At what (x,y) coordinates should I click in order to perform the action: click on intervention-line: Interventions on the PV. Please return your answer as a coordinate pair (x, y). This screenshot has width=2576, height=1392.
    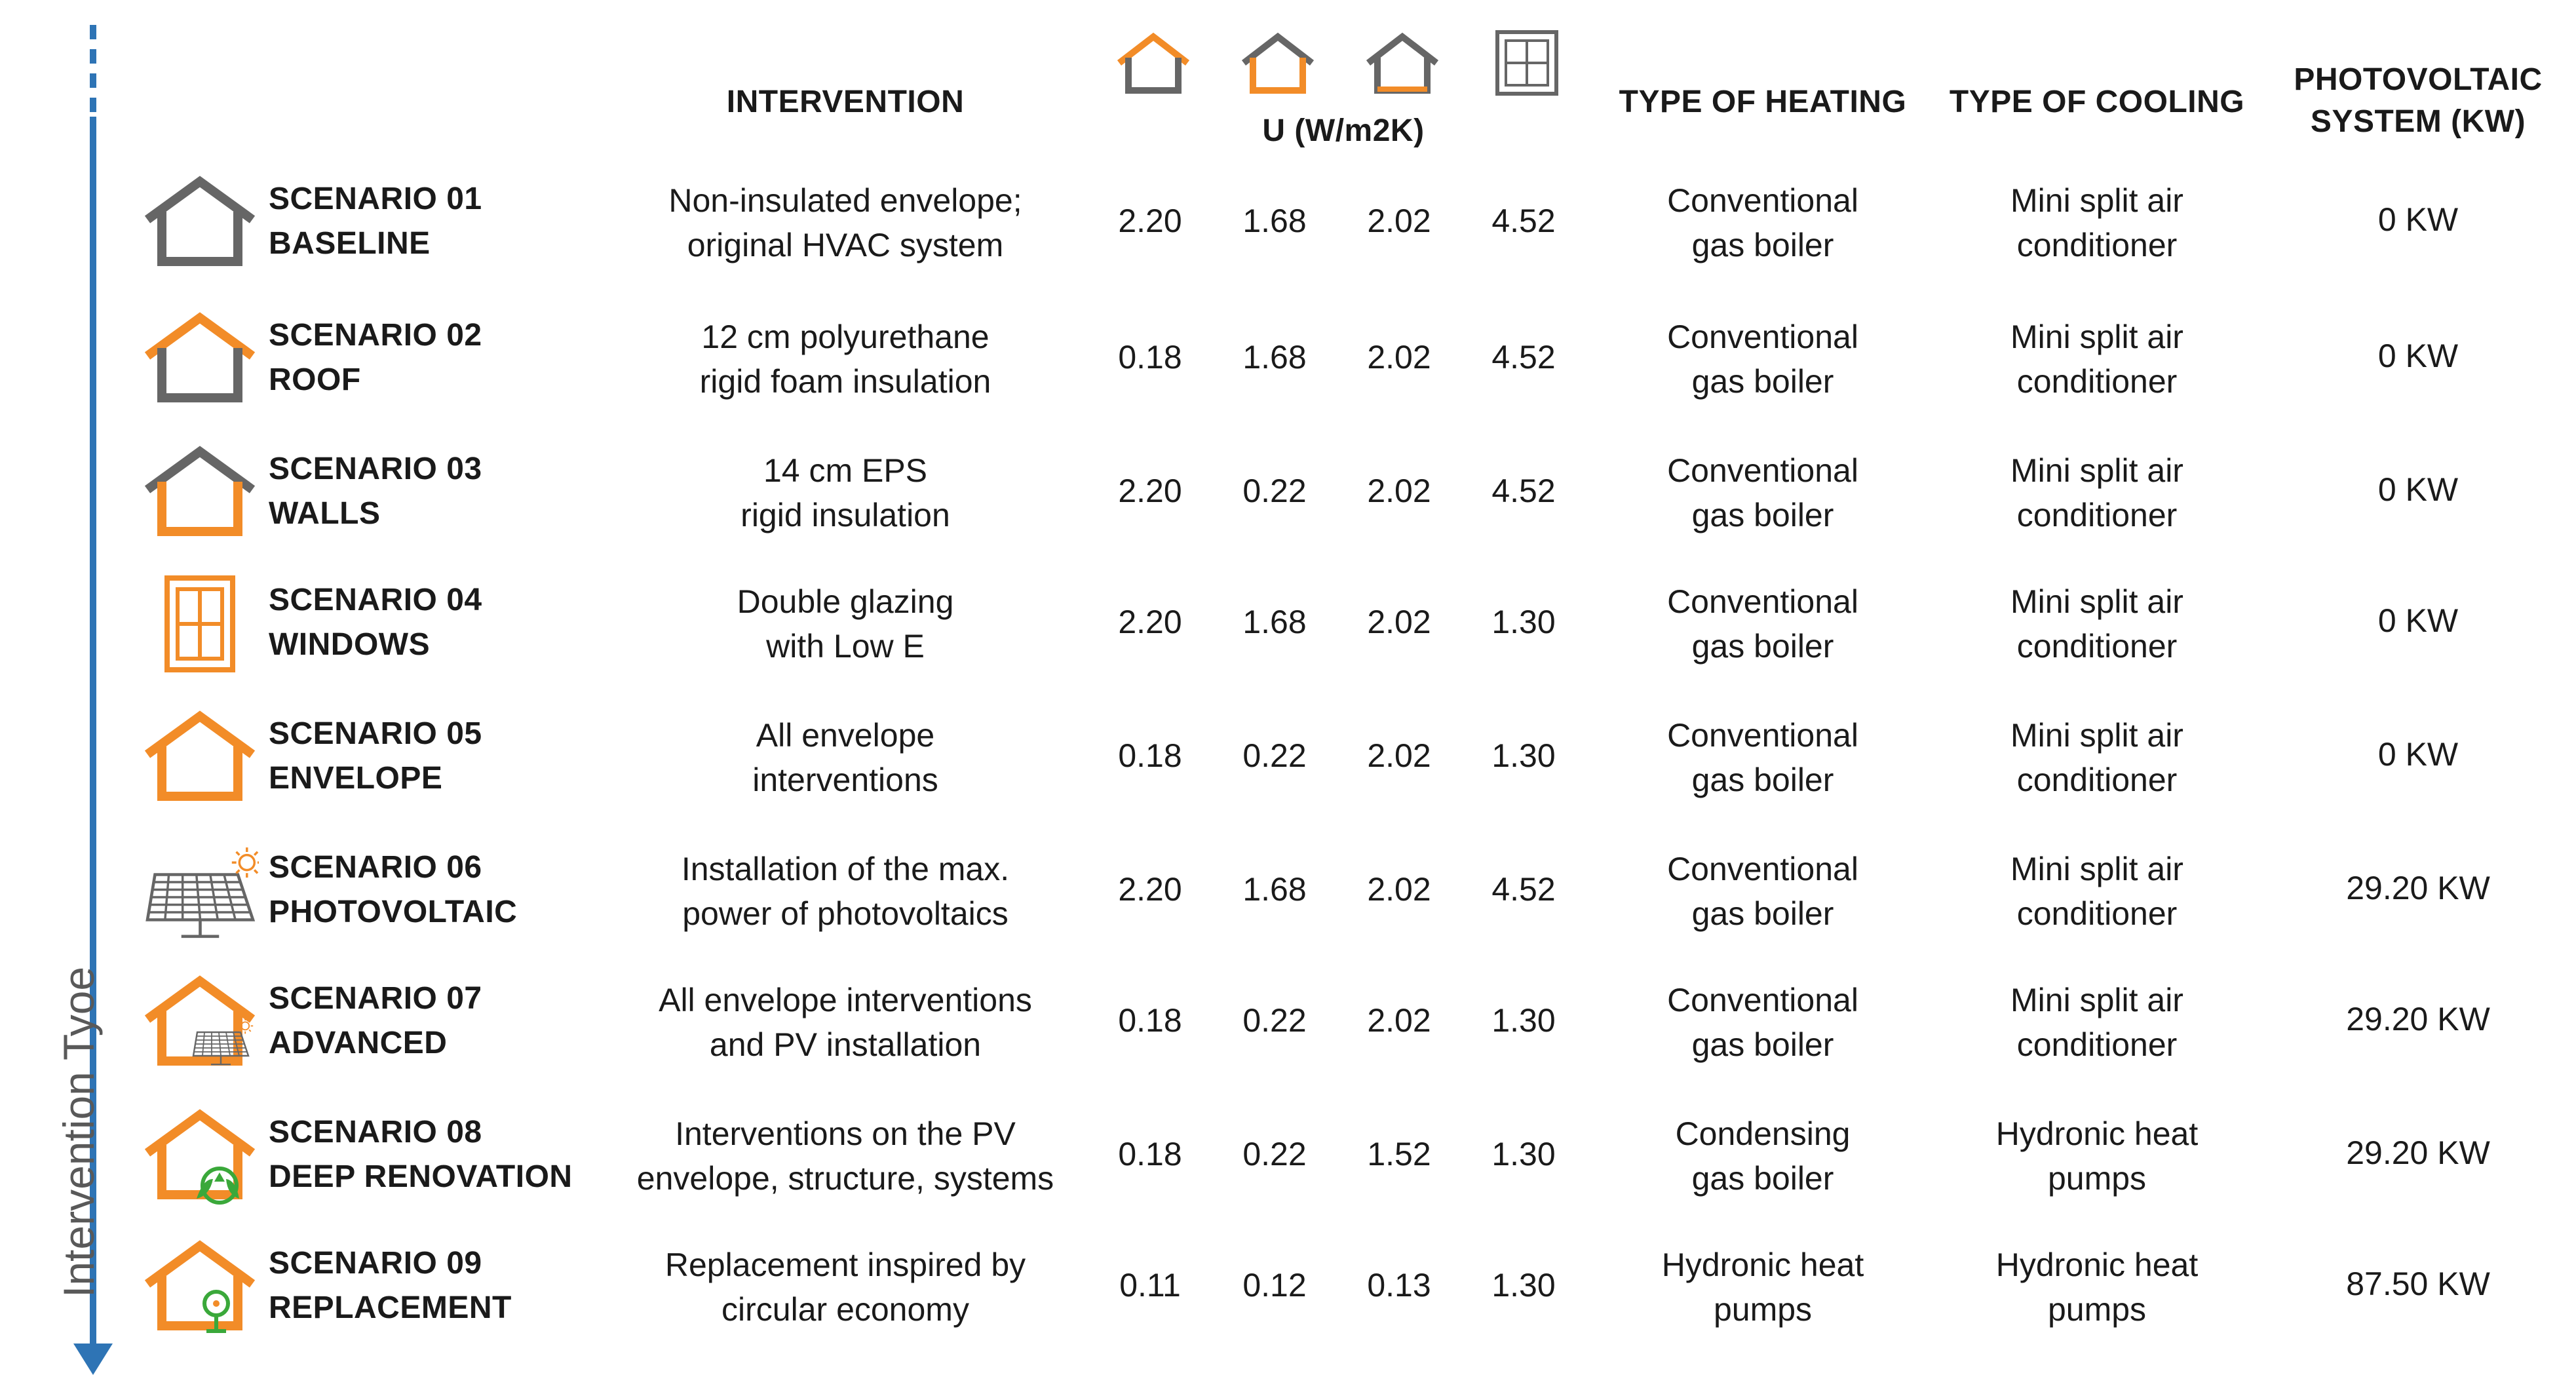
    Looking at the image, I should click on (845, 1133).